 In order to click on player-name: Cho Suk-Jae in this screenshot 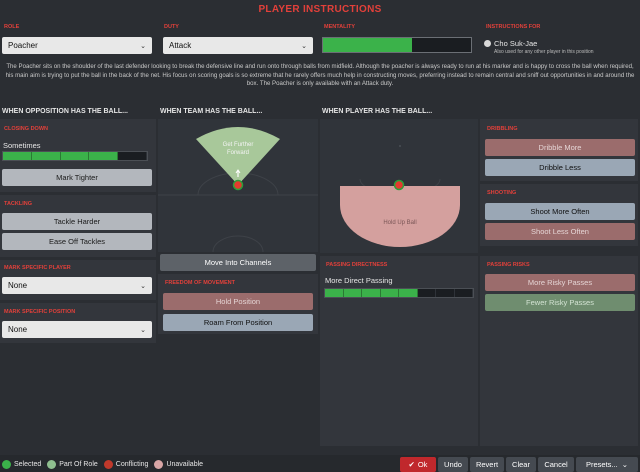, I will do `click(516, 43)`.